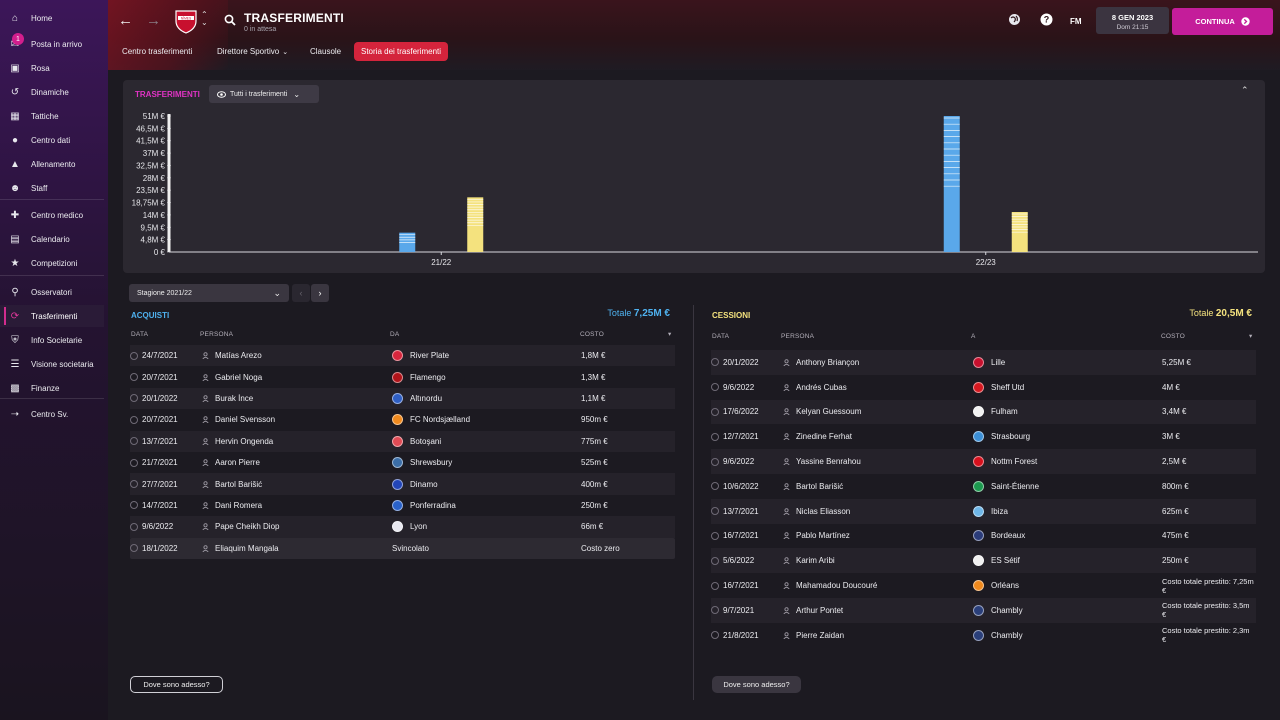  Describe the element at coordinates (301, 293) in the screenshot. I see `previous-season-button: ‹` at that location.